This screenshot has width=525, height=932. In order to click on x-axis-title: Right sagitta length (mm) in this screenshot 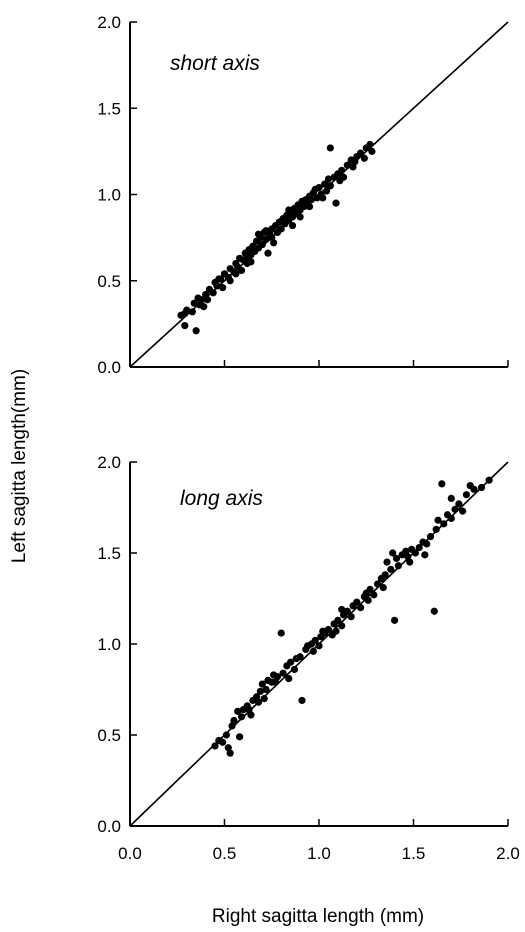, I will do `click(318, 916)`.